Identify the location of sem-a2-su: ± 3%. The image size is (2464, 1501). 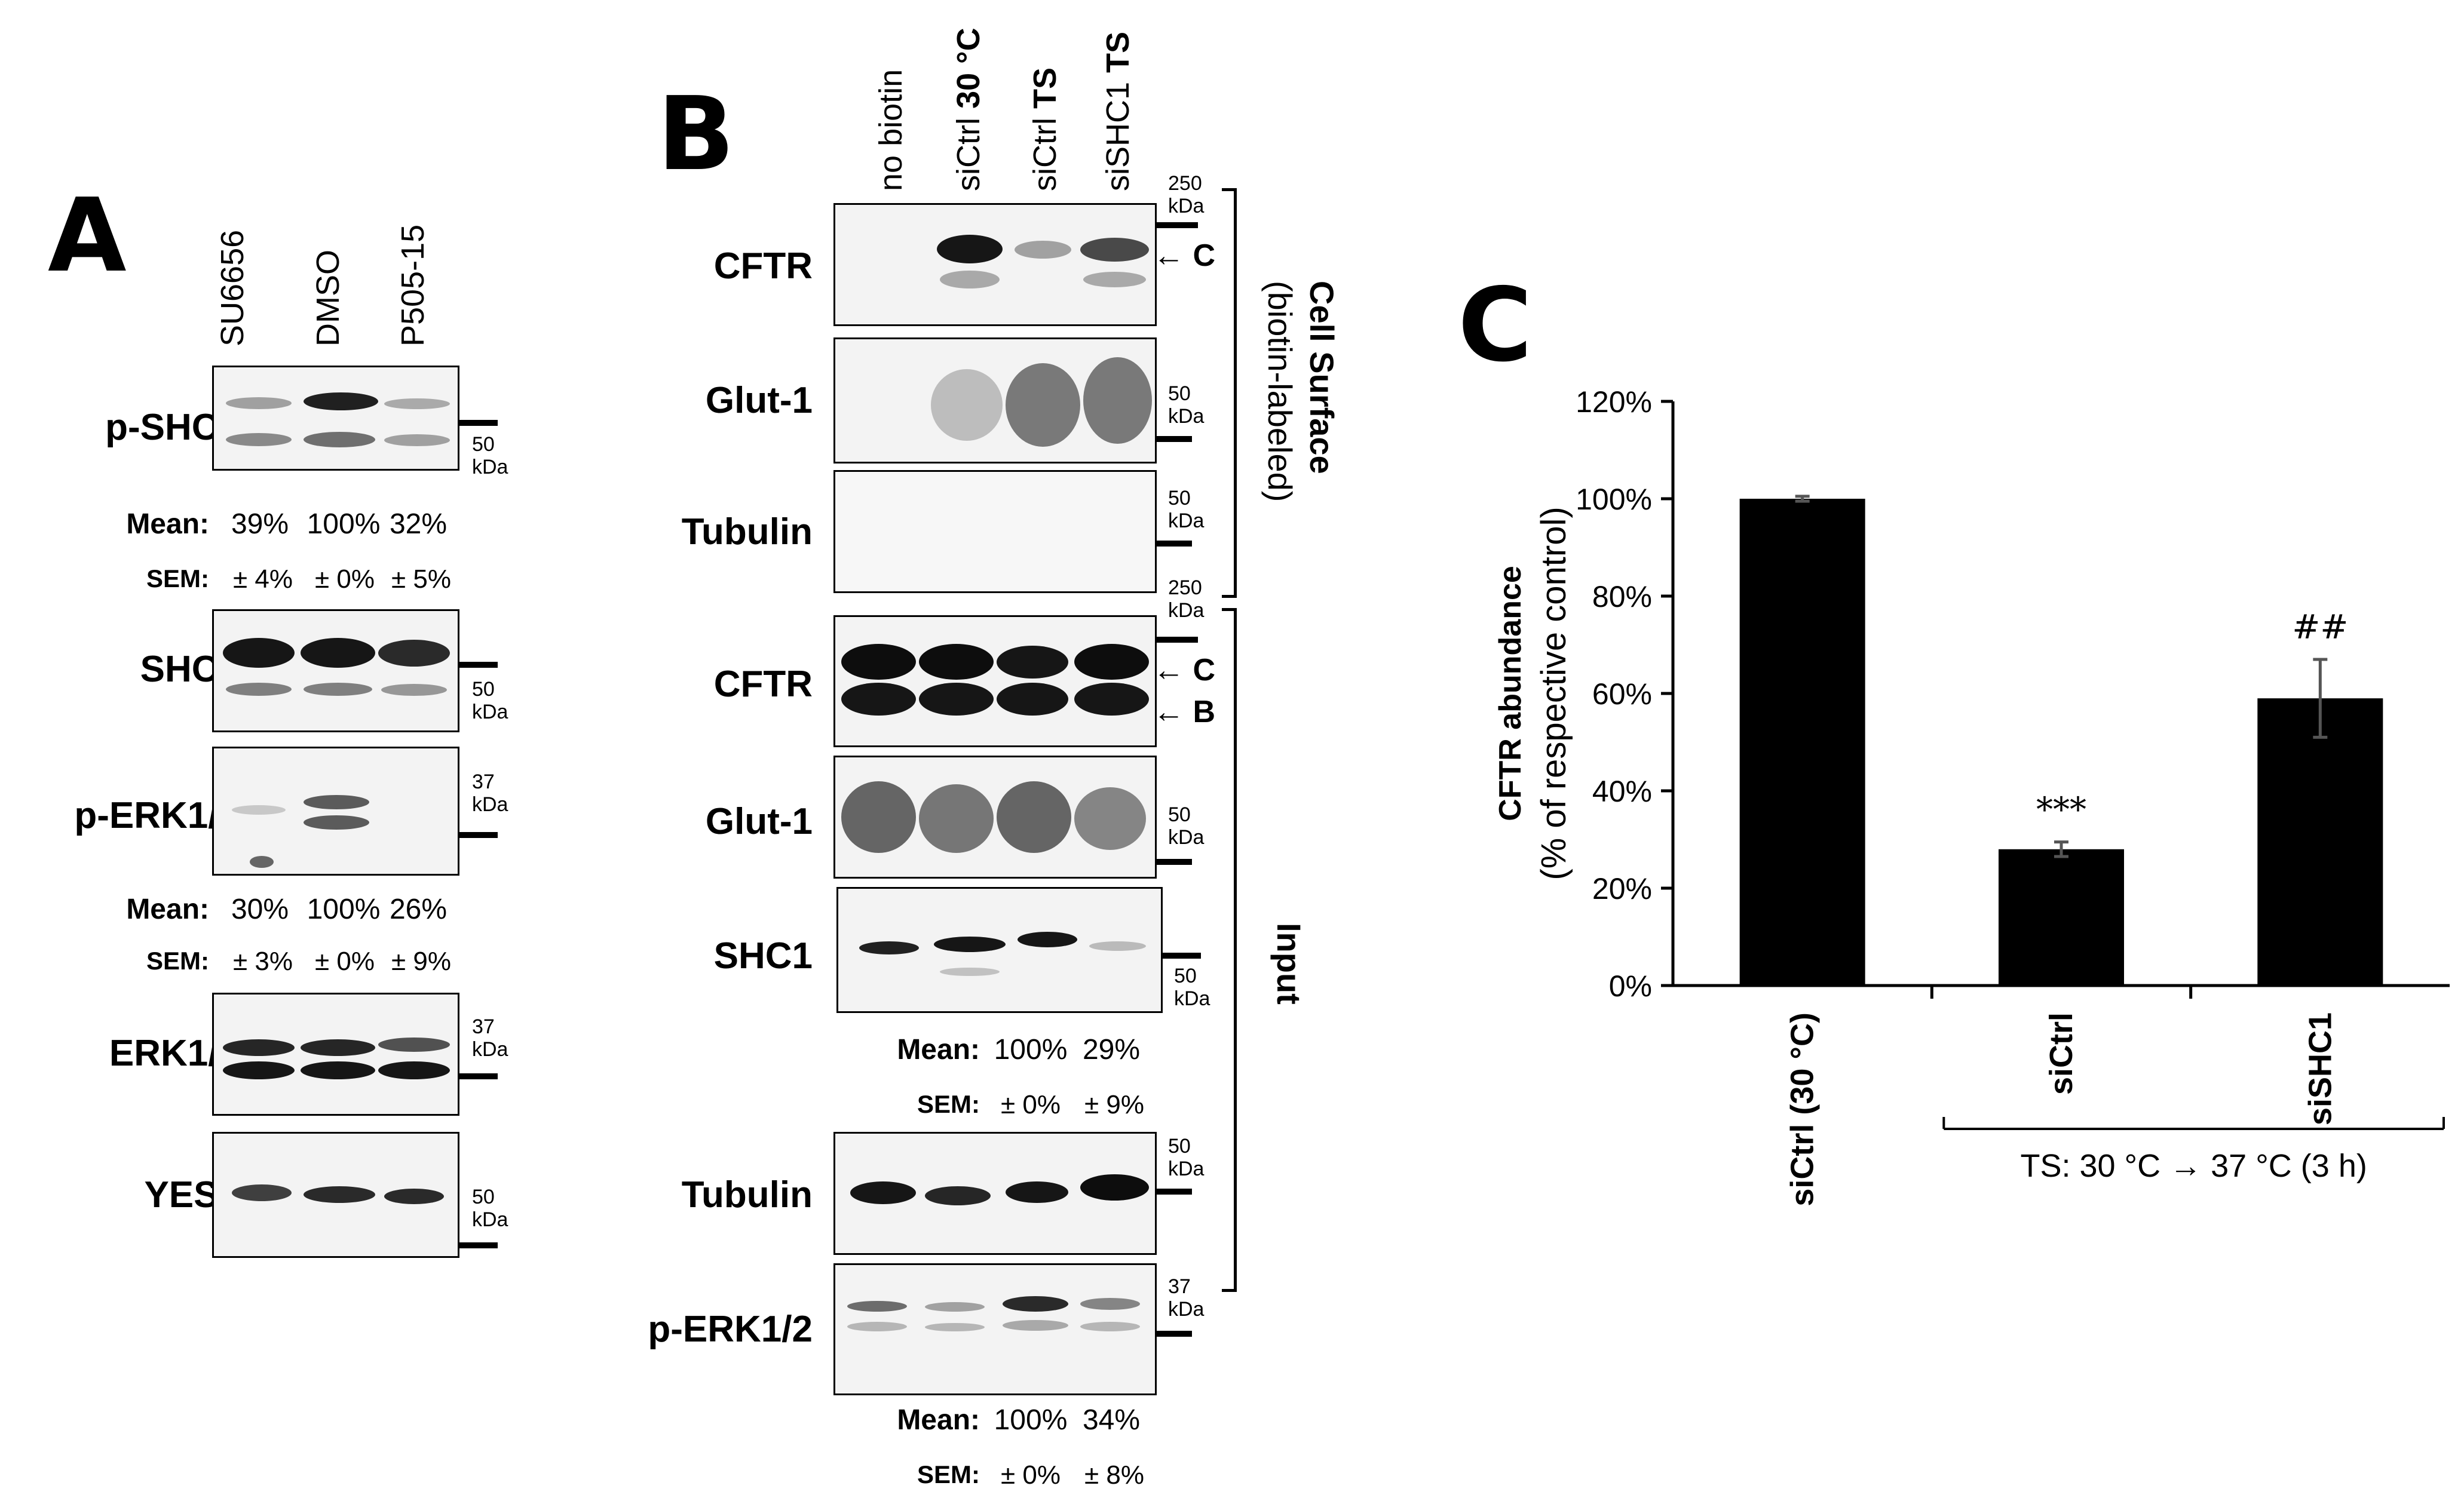
(263, 961).